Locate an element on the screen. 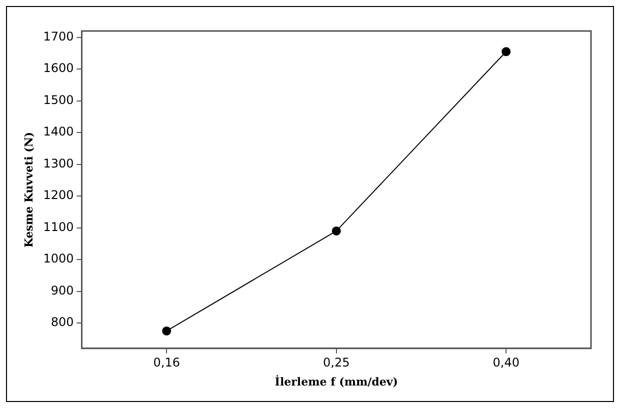 This screenshot has width=622, height=412. y-tick-label: 900 is located at coordinates (62, 290).